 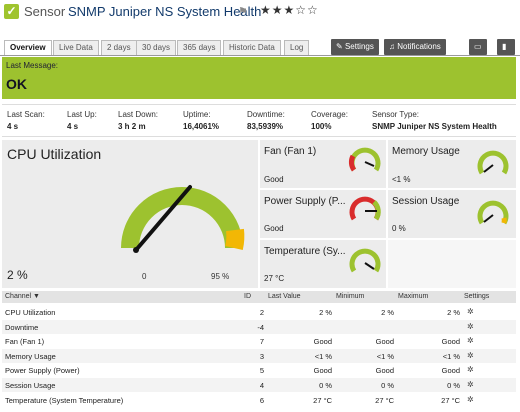 I want to click on col-channel: Channel ▼, so click(x=22, y=296).